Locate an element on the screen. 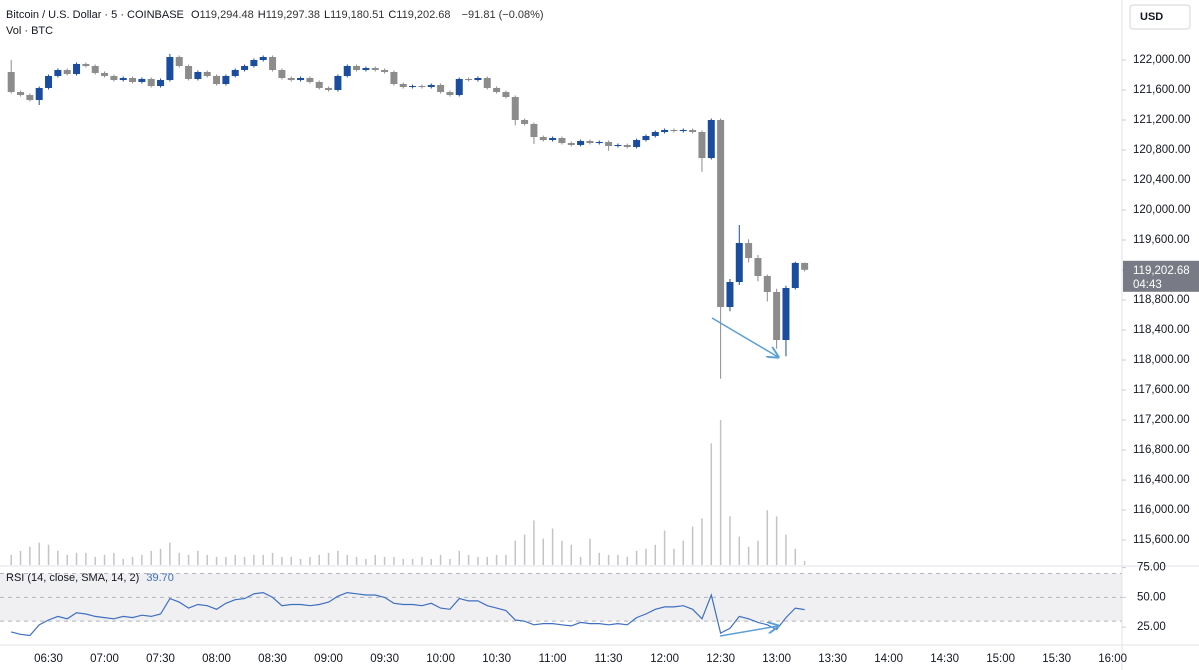 This screenshot has width=1199, height=670. x-tick-label: 12:30 is located at coordinates (720, 659).